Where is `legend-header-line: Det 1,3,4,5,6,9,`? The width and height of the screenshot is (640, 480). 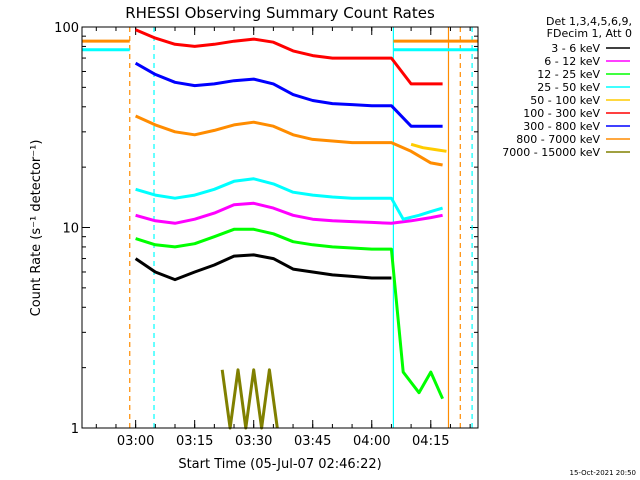
legend-header-line: Det 1,3,4,5,6,9, is located at coordinates (589, 21).